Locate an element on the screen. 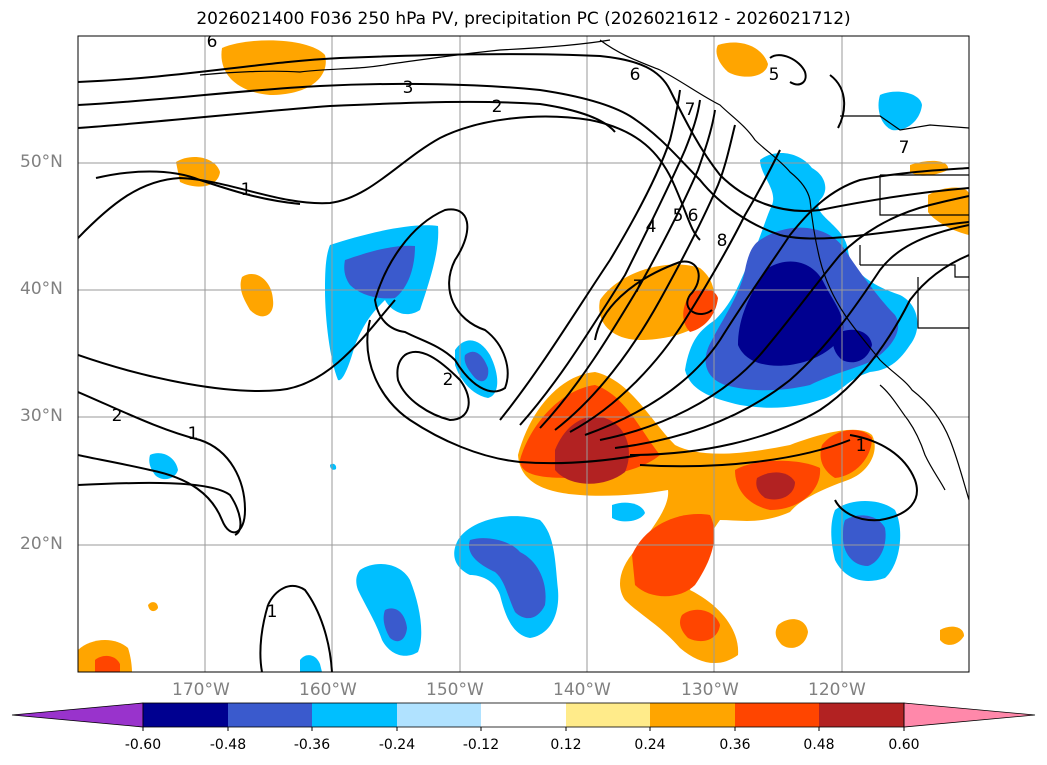 The image size is (1047, 765). lat-label-30n: 30°N is located at coordinates (41, 416).